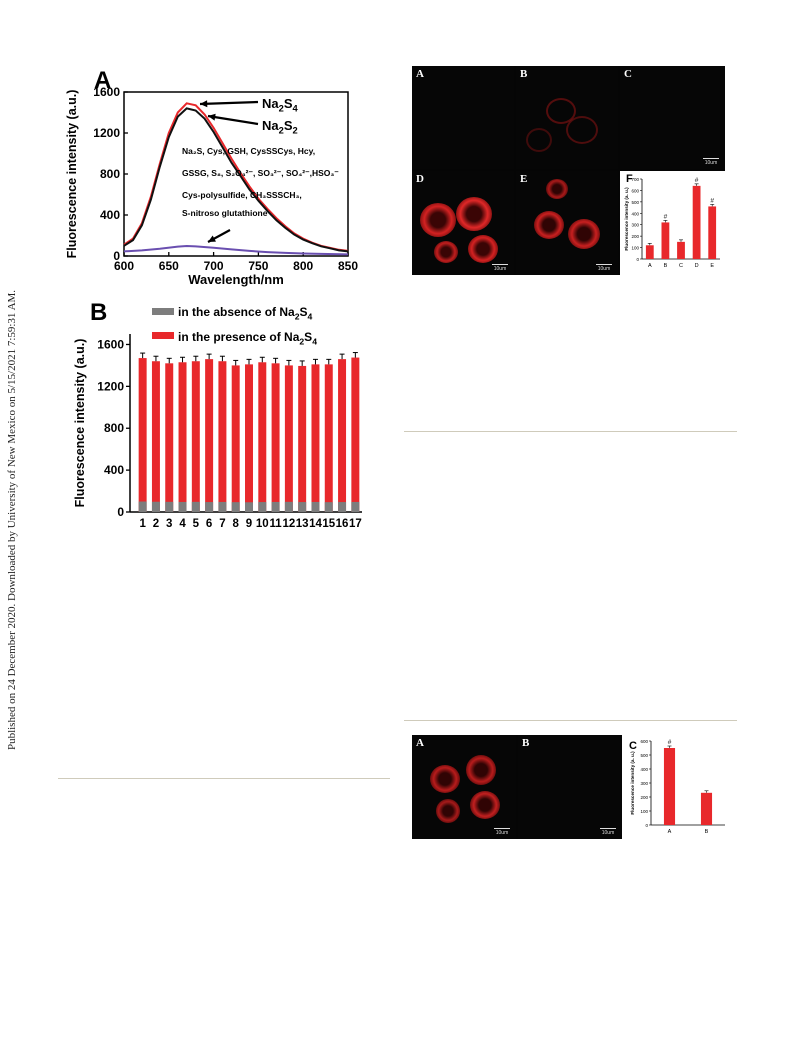 This screenshot has height=1039, width=793. Describe the element at coordinates (633, 746) in the screenshot. I see `inset-panel-label: C` at that location.